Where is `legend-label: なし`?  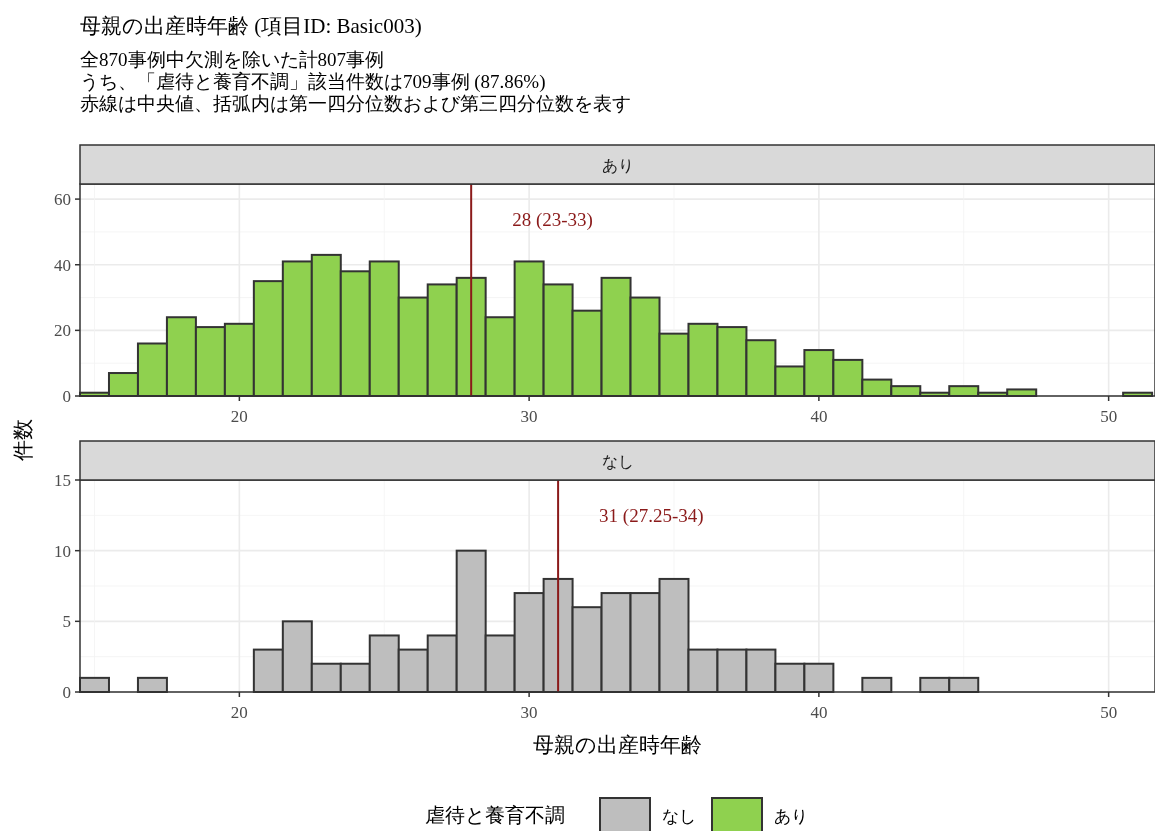
legend-label: なし is located at coordinates (679, 816).